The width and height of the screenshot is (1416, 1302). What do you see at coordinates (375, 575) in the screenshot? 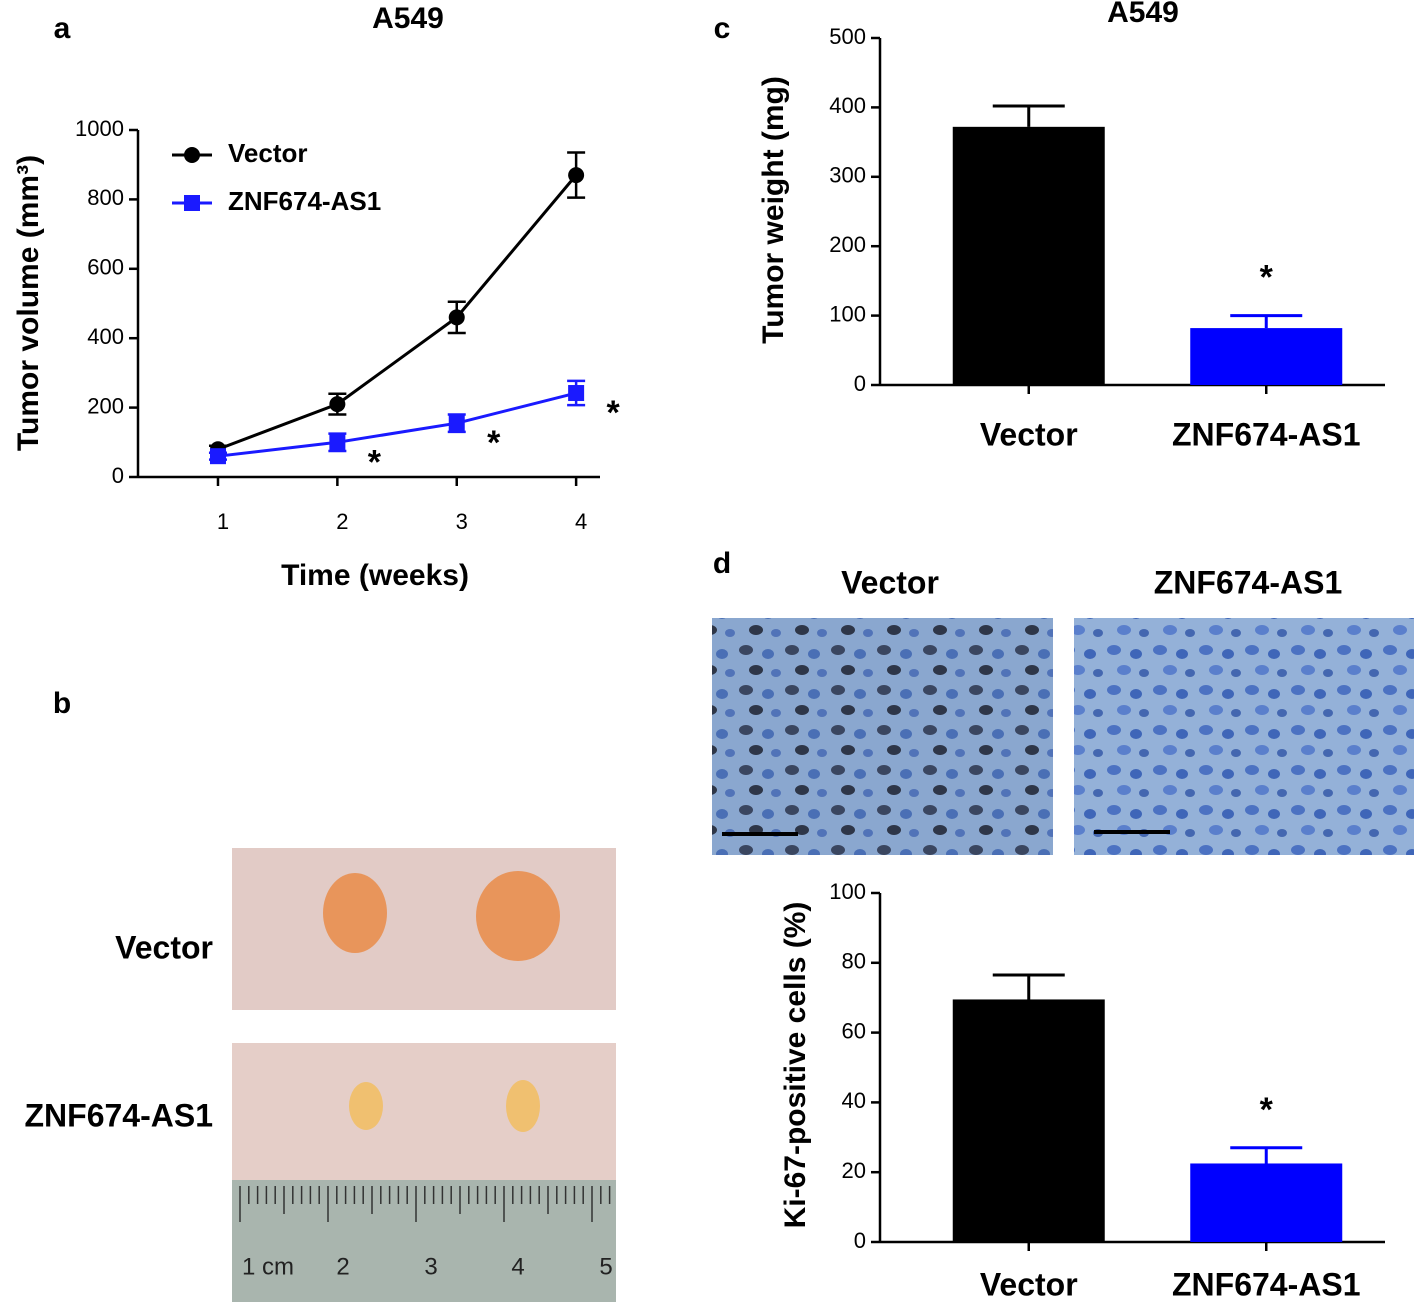
I see `x-axis-title: Time (weeks)` at bounding box center [375, 575].